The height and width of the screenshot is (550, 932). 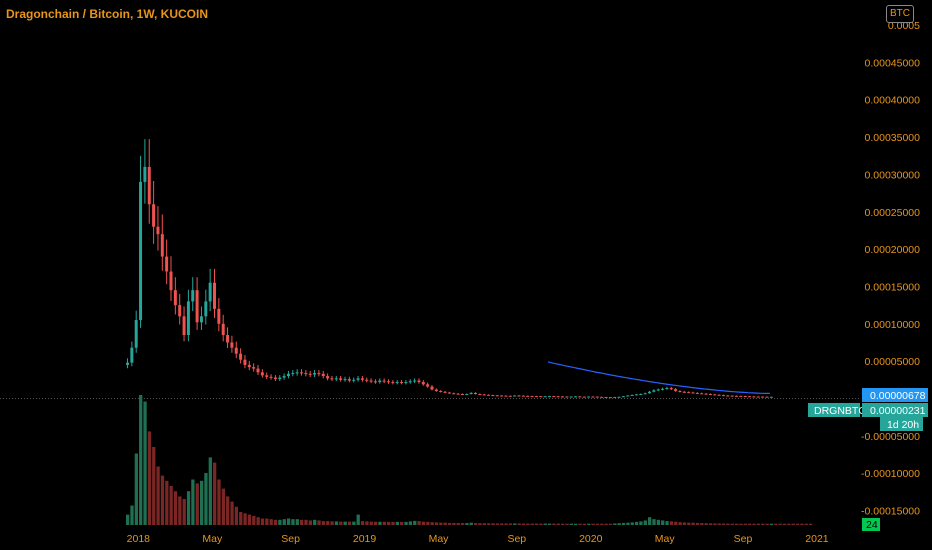 What do you see at coordinates (900, 14) in the screenshot?
I see `currency-badge: BTC` at bounding box center [900, 14].